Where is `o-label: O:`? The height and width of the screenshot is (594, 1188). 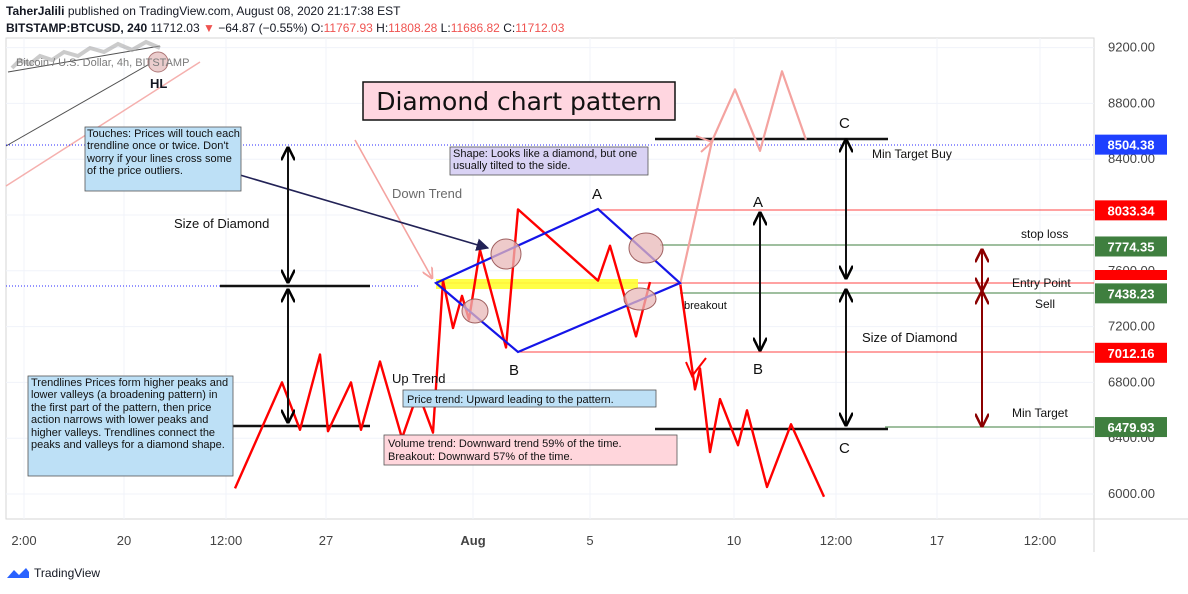 o-label: O: is located at coordinates (317, 28).